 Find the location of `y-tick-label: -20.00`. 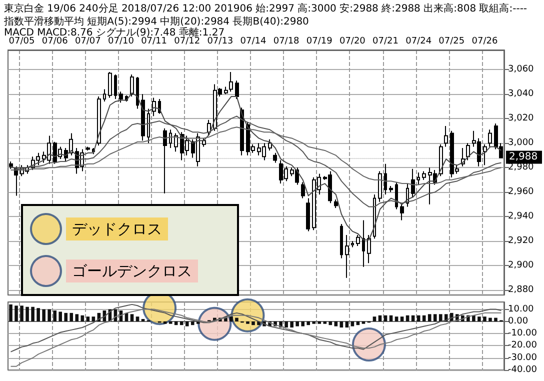

y-tick-label: -20.00 is located at coordinates (523, 345).